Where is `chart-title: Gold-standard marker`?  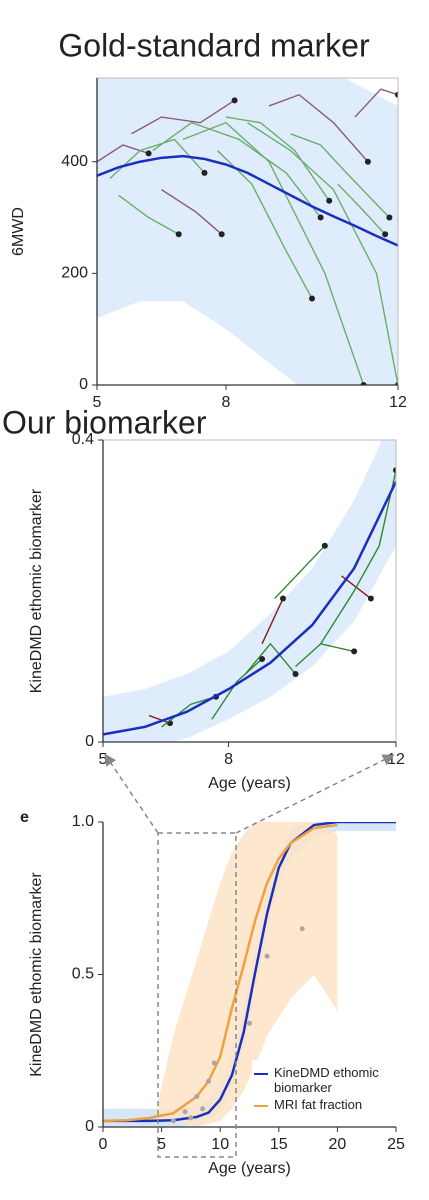
chart-title: Gold-standard marker is located at coordinates (214, 45).